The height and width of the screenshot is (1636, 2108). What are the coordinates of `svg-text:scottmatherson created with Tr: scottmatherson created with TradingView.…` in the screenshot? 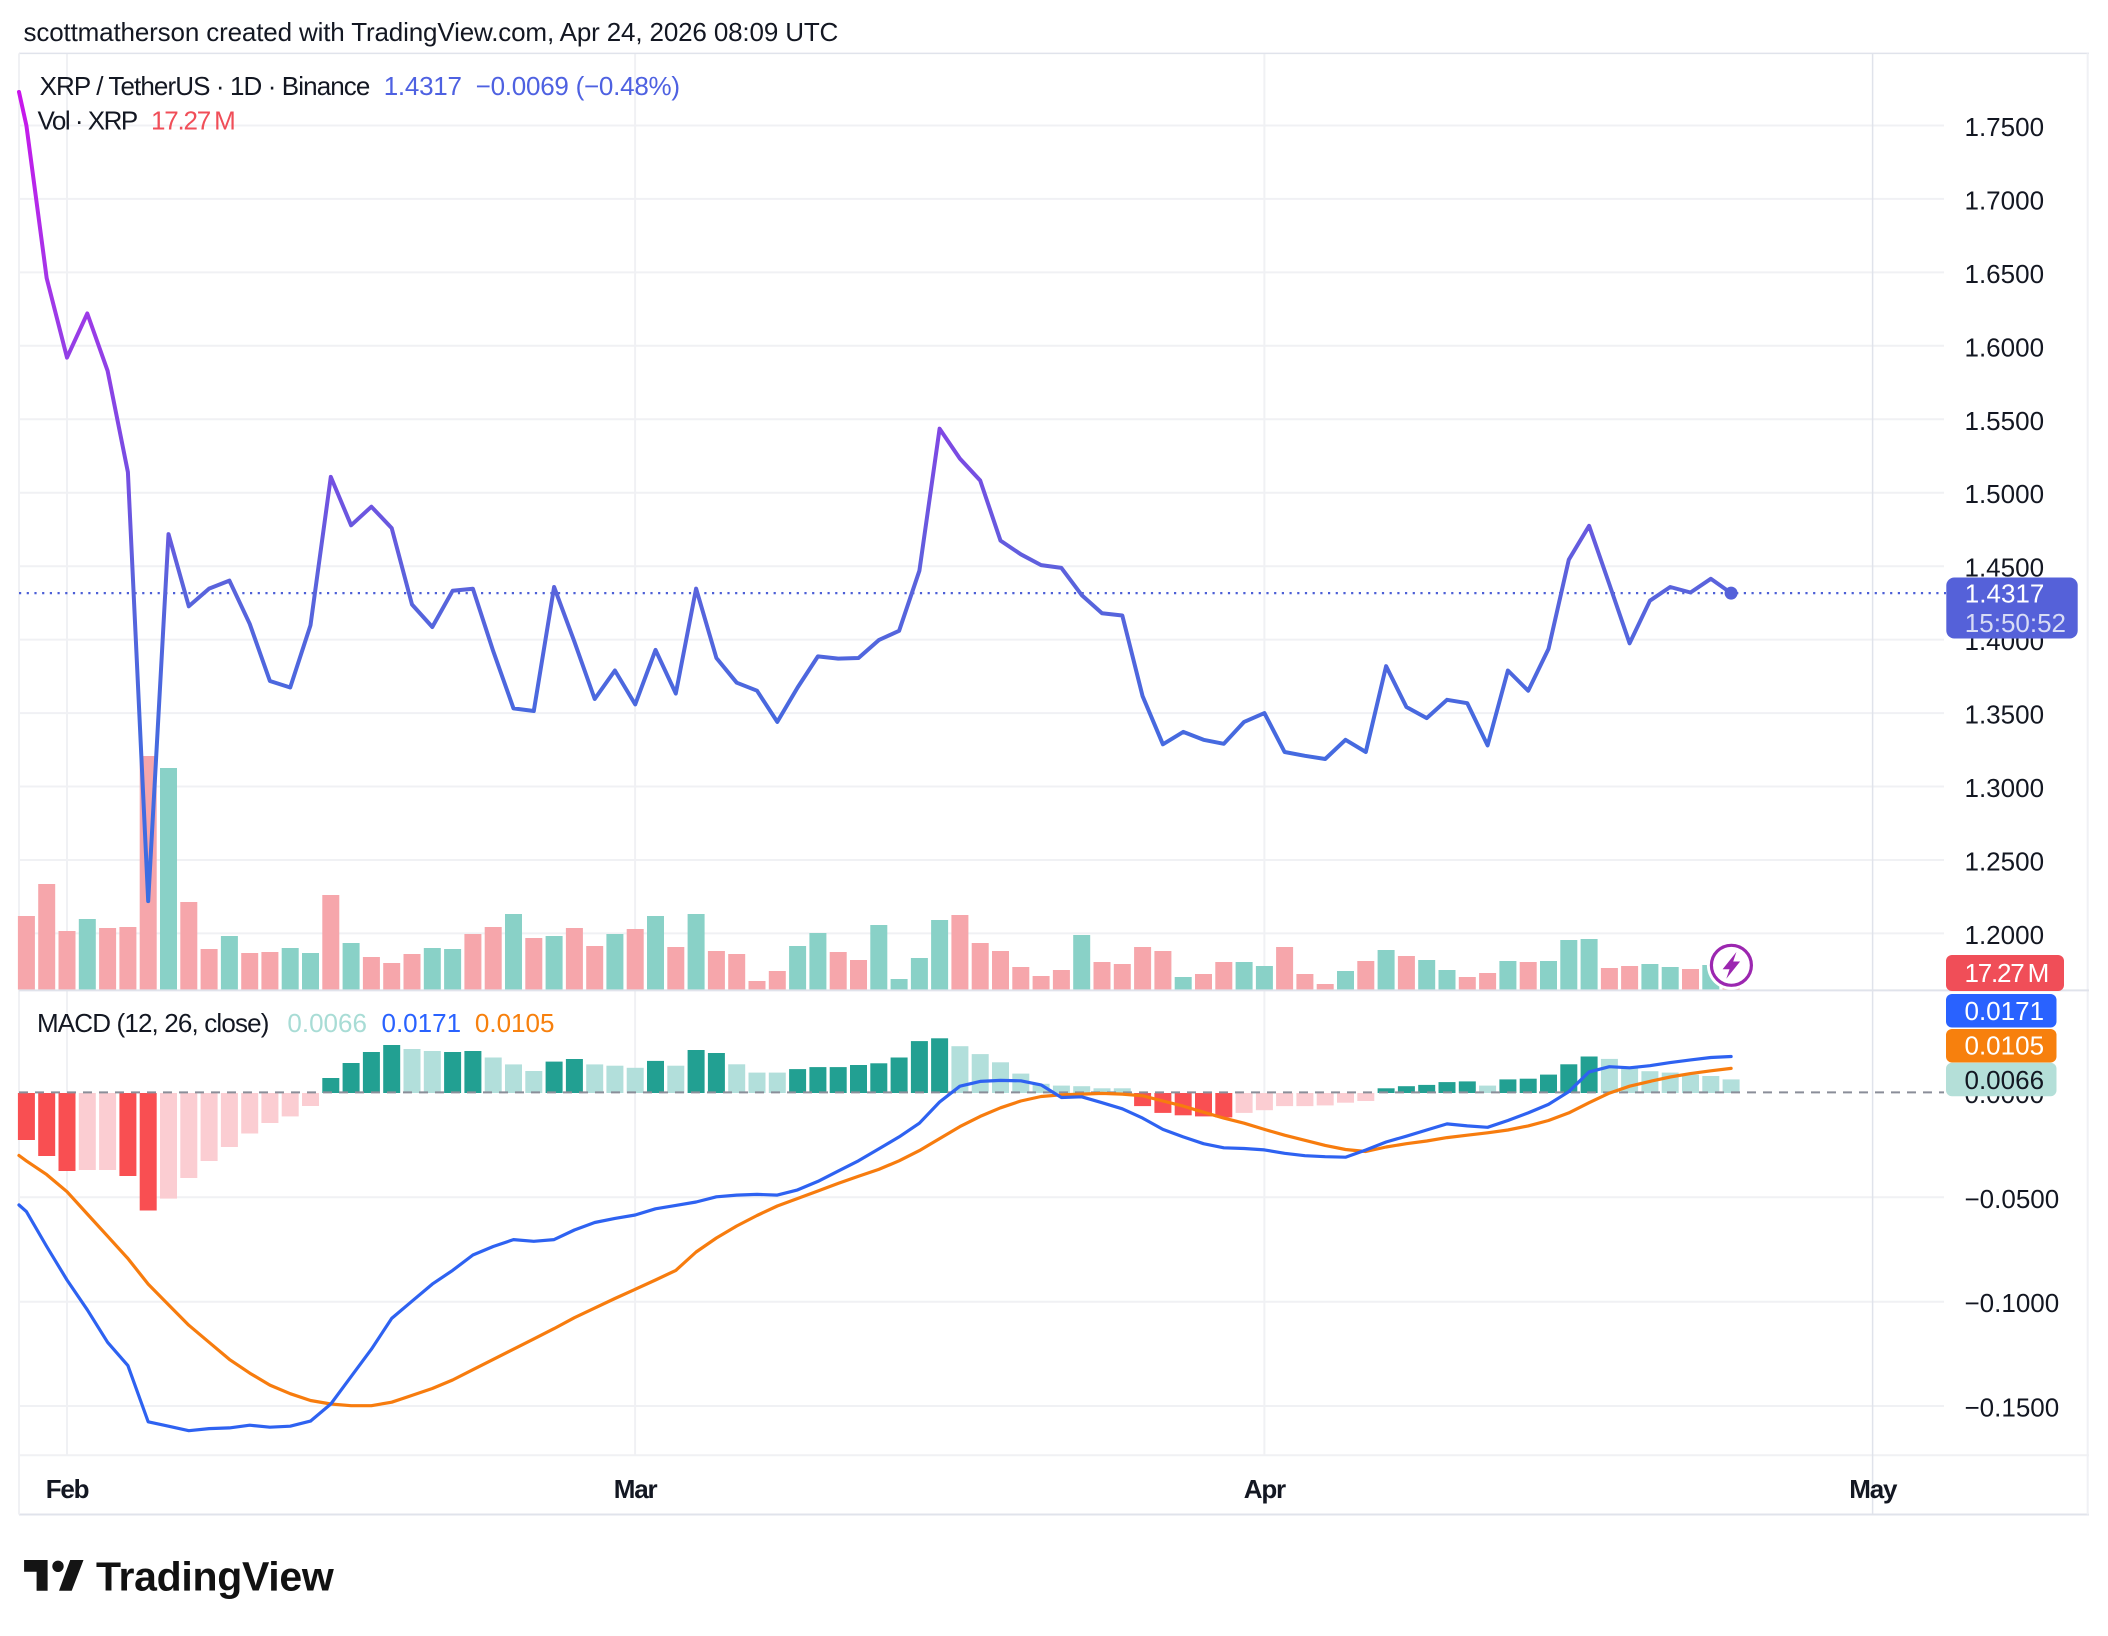 It's located at (431, 32).